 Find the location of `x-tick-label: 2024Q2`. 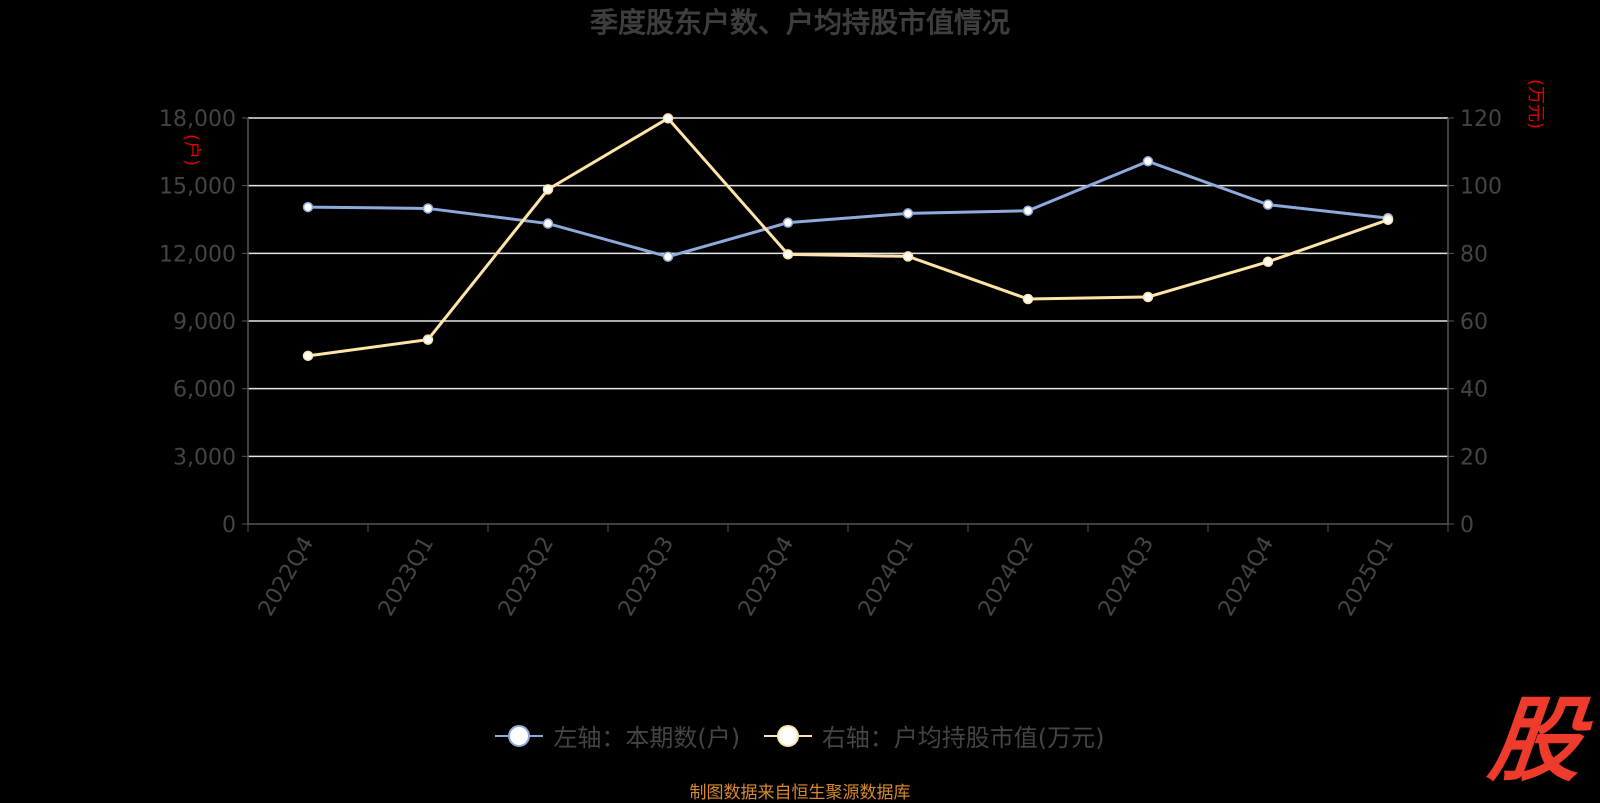

x-tick-label: 2024Q2 is located at coordinates (1006, 577).